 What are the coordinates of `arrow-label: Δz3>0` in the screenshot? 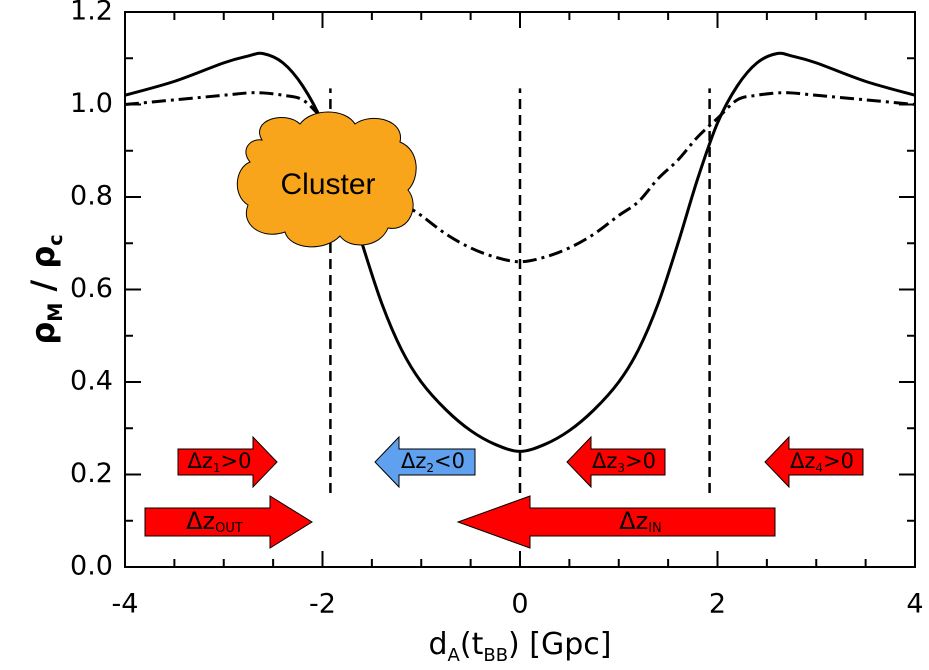 It's located at (624, 462).